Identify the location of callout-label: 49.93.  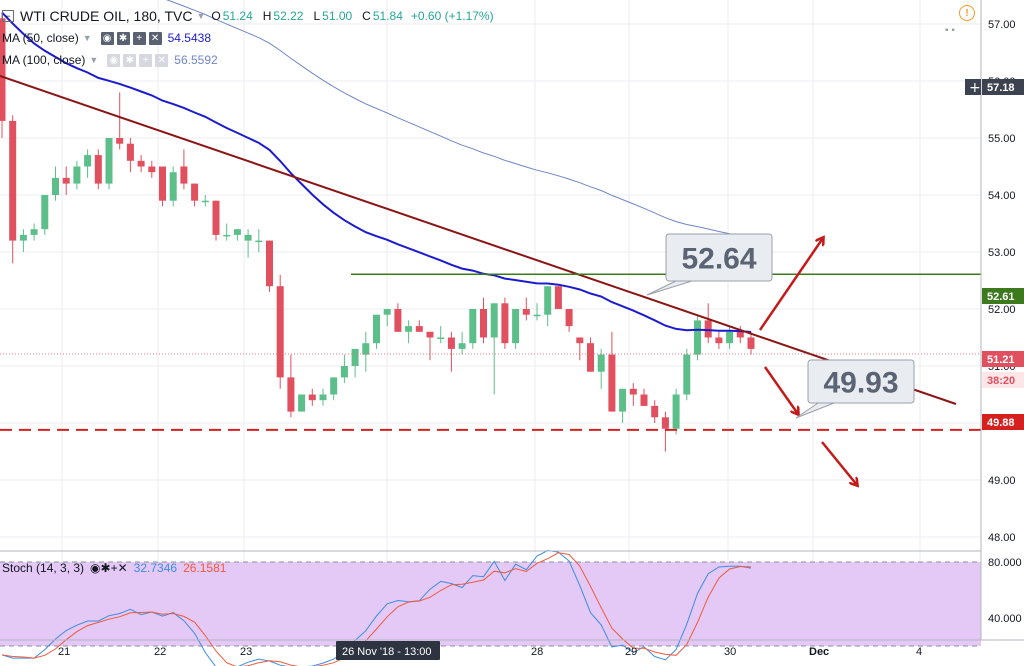
(860, 383).